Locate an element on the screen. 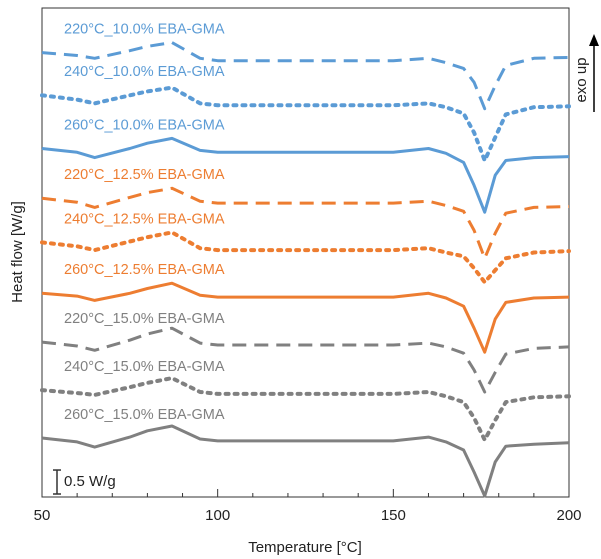 The height and width of the screenshot is (559, 601). scale-bar-label: 0.5 W/g is located at coordinates (90, 481).